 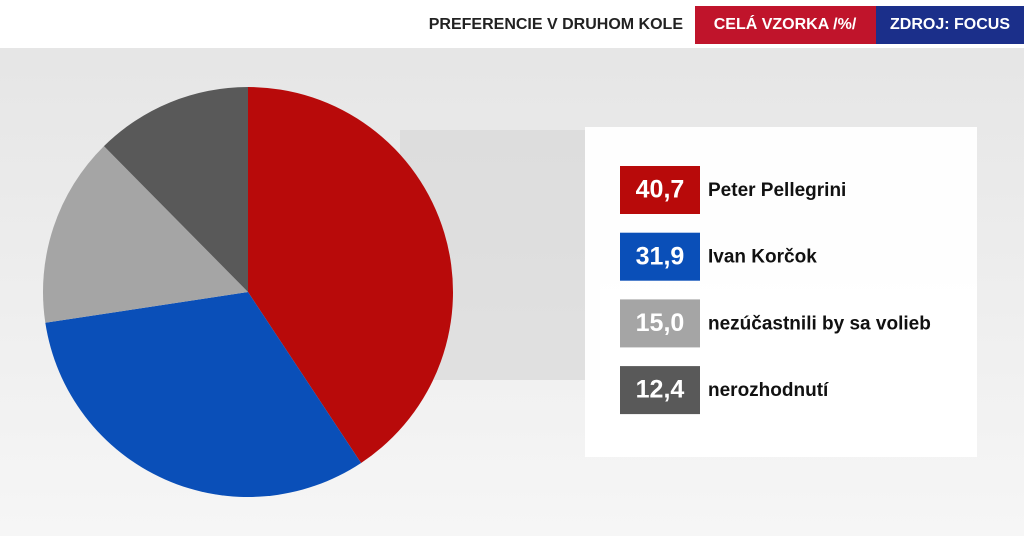 I want to click on value-label: 12,4, so click(x=660, y=390).